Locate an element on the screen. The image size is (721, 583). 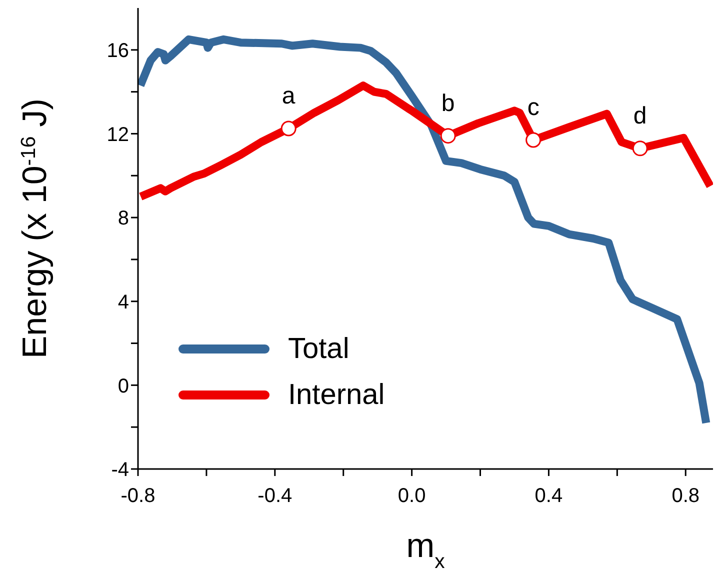
annotation: d is located at coordinates (640, 116).